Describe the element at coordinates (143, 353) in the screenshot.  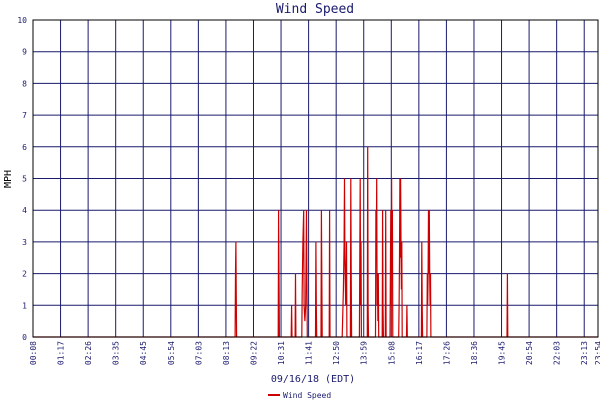
I see `x-tick-label: 04:45` at that location.